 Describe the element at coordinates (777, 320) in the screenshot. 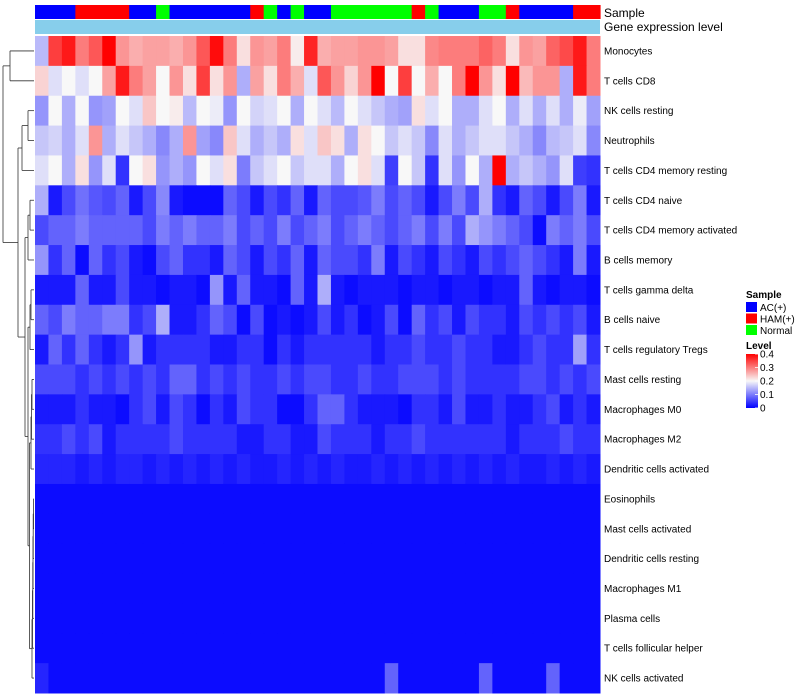

I see `legend-group-label: HAM(+)` at that location.